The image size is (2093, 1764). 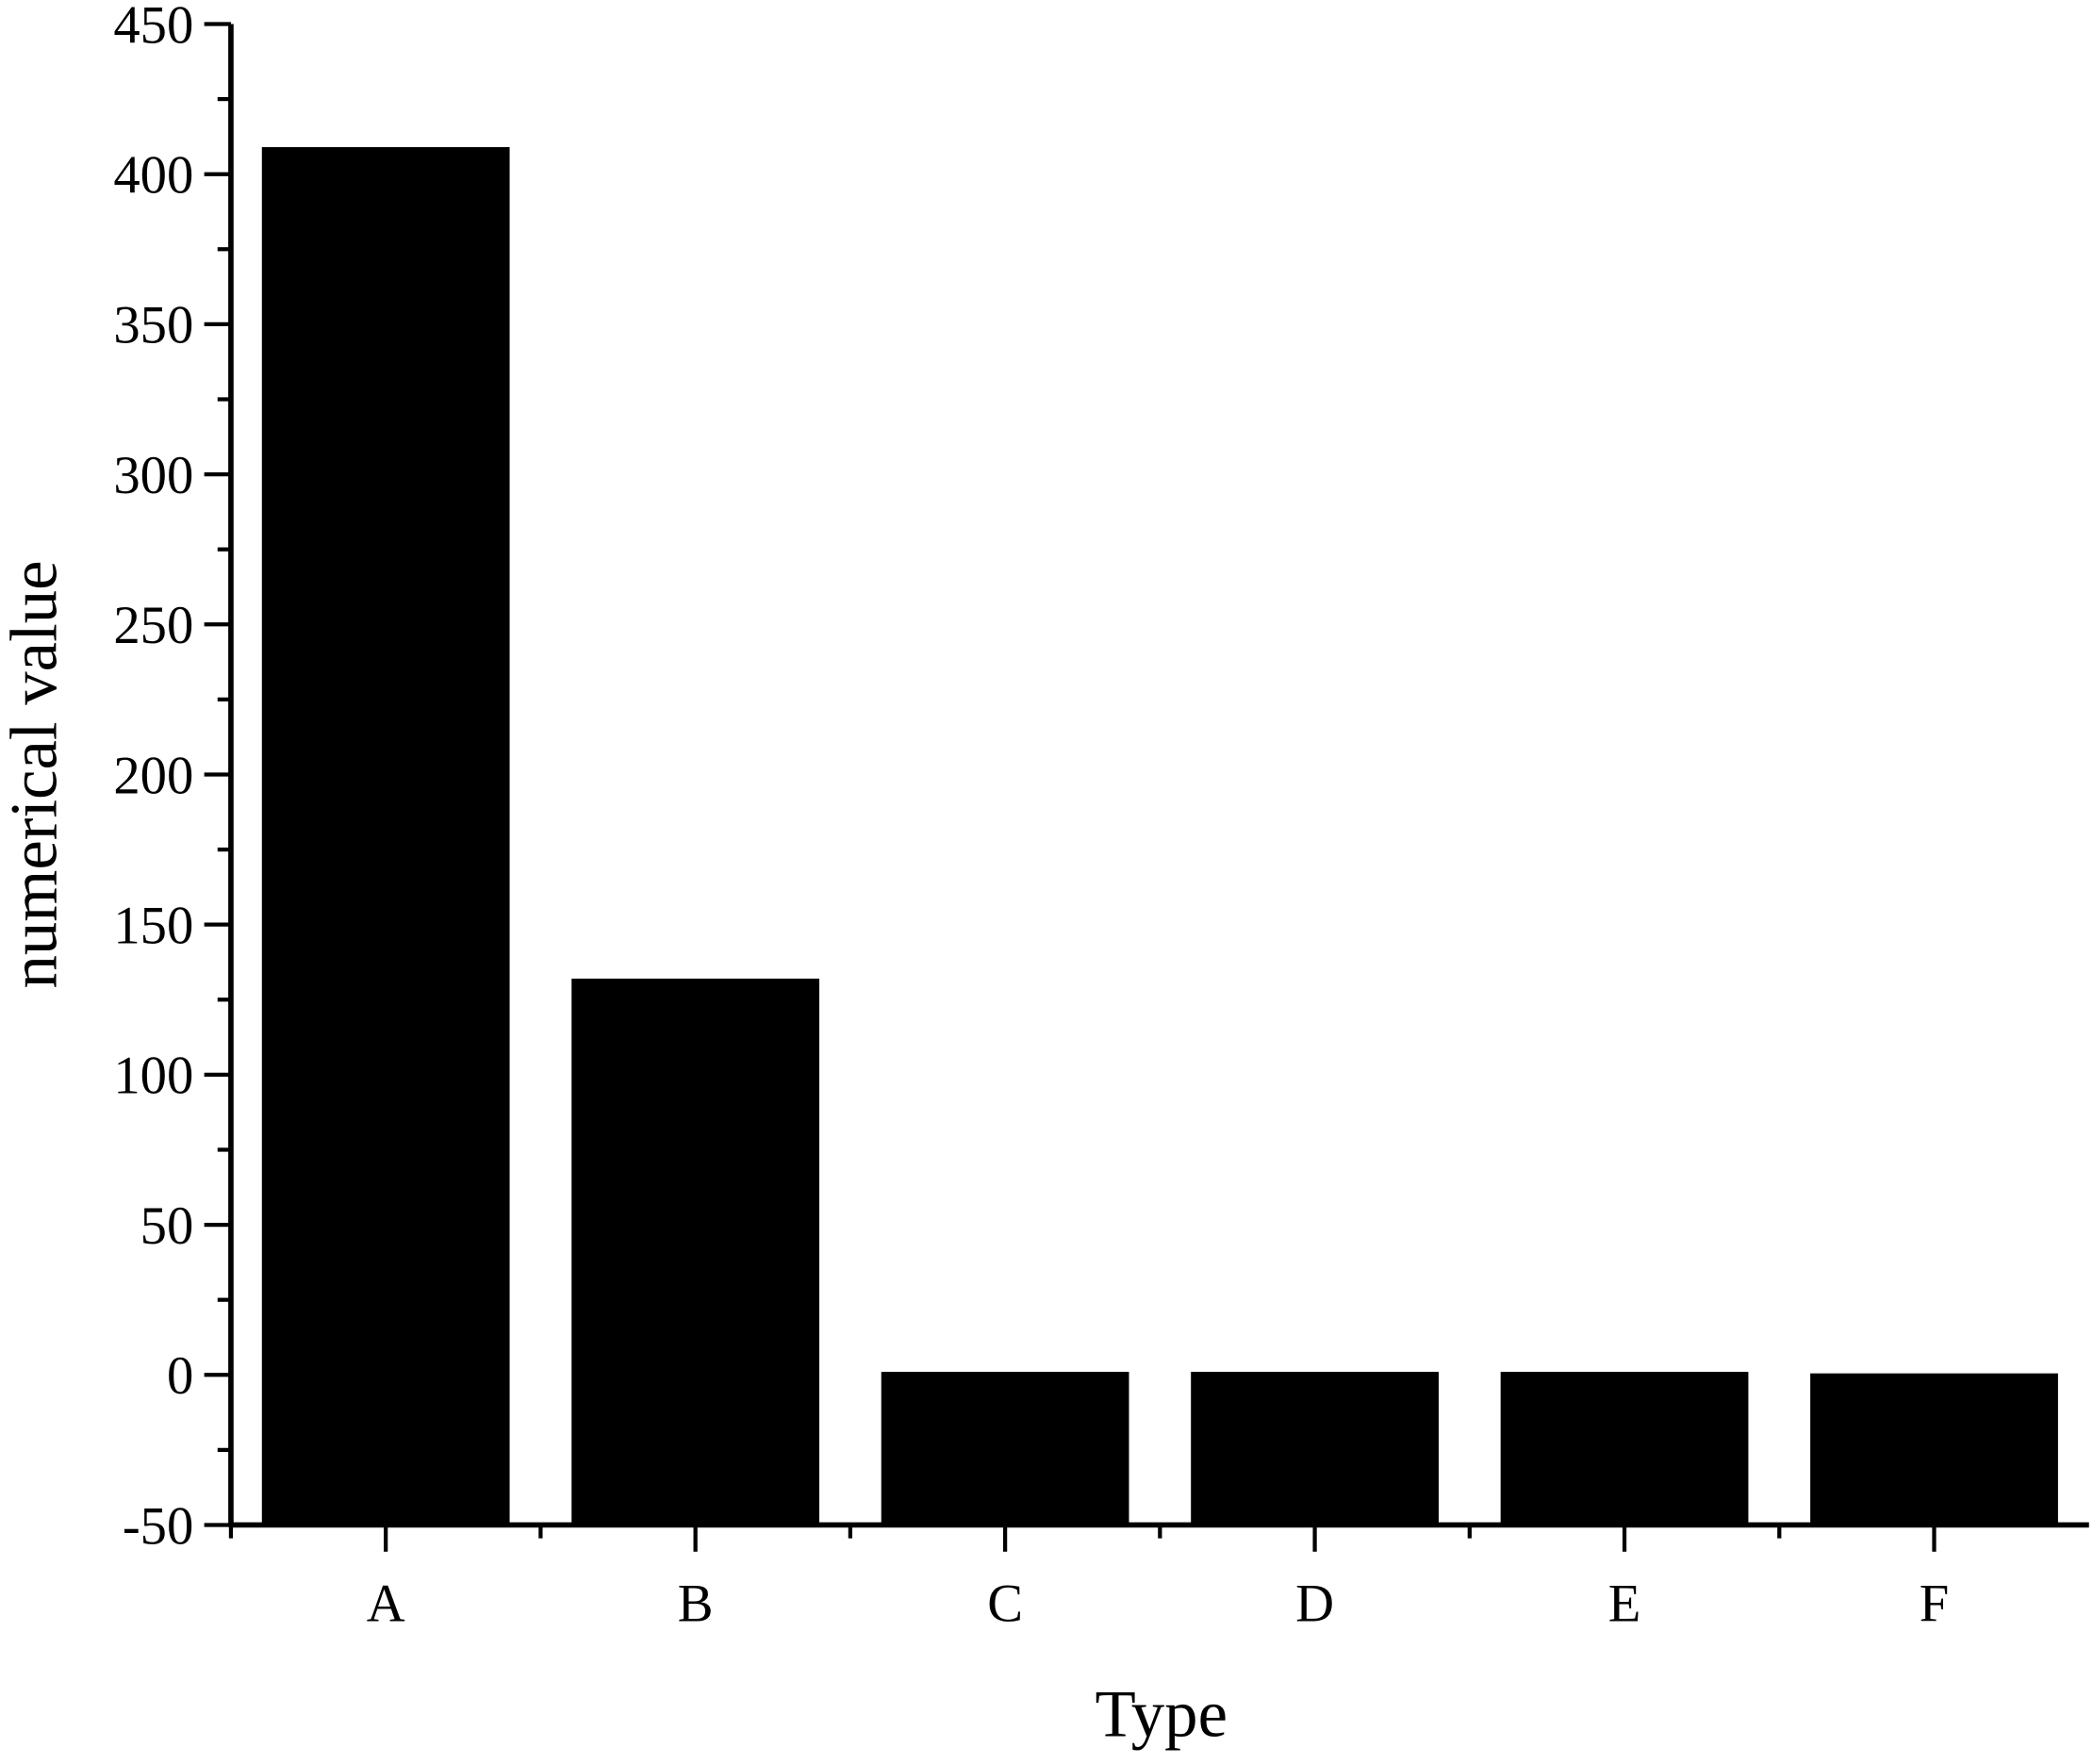 What do you see at coordinates (1625, 1603) in the screenshot?
I see `x-tick-label: E` at bounding box center [1625, 1603].